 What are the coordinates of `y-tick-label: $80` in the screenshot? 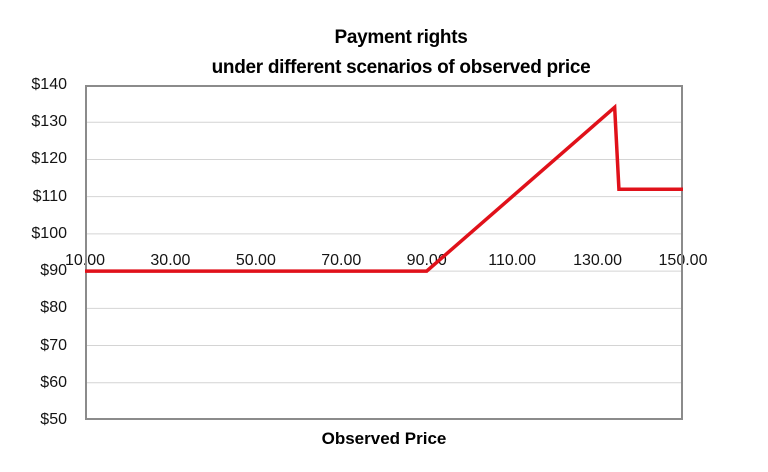 It's located at (53, 308).